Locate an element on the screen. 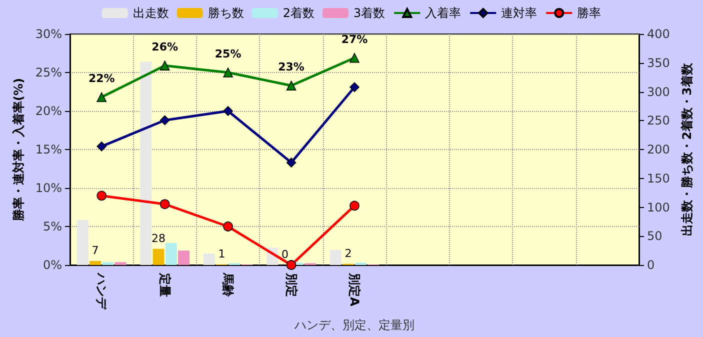 The height and width of the screenshot is (337, 703). x-tick-label: ハンデ is located at coordinates (101, 291).